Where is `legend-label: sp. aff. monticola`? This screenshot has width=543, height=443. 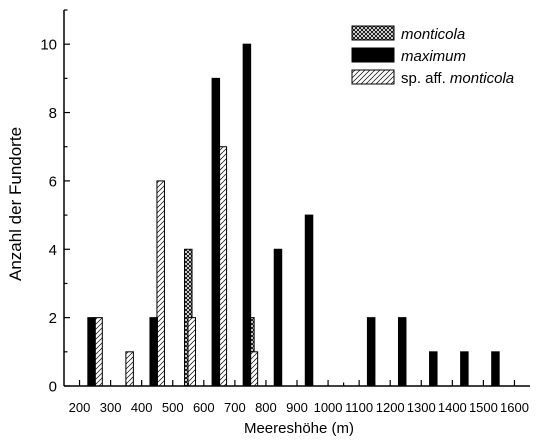
legend-label: sp. aff. monticola is located at coordinates (457, 78).